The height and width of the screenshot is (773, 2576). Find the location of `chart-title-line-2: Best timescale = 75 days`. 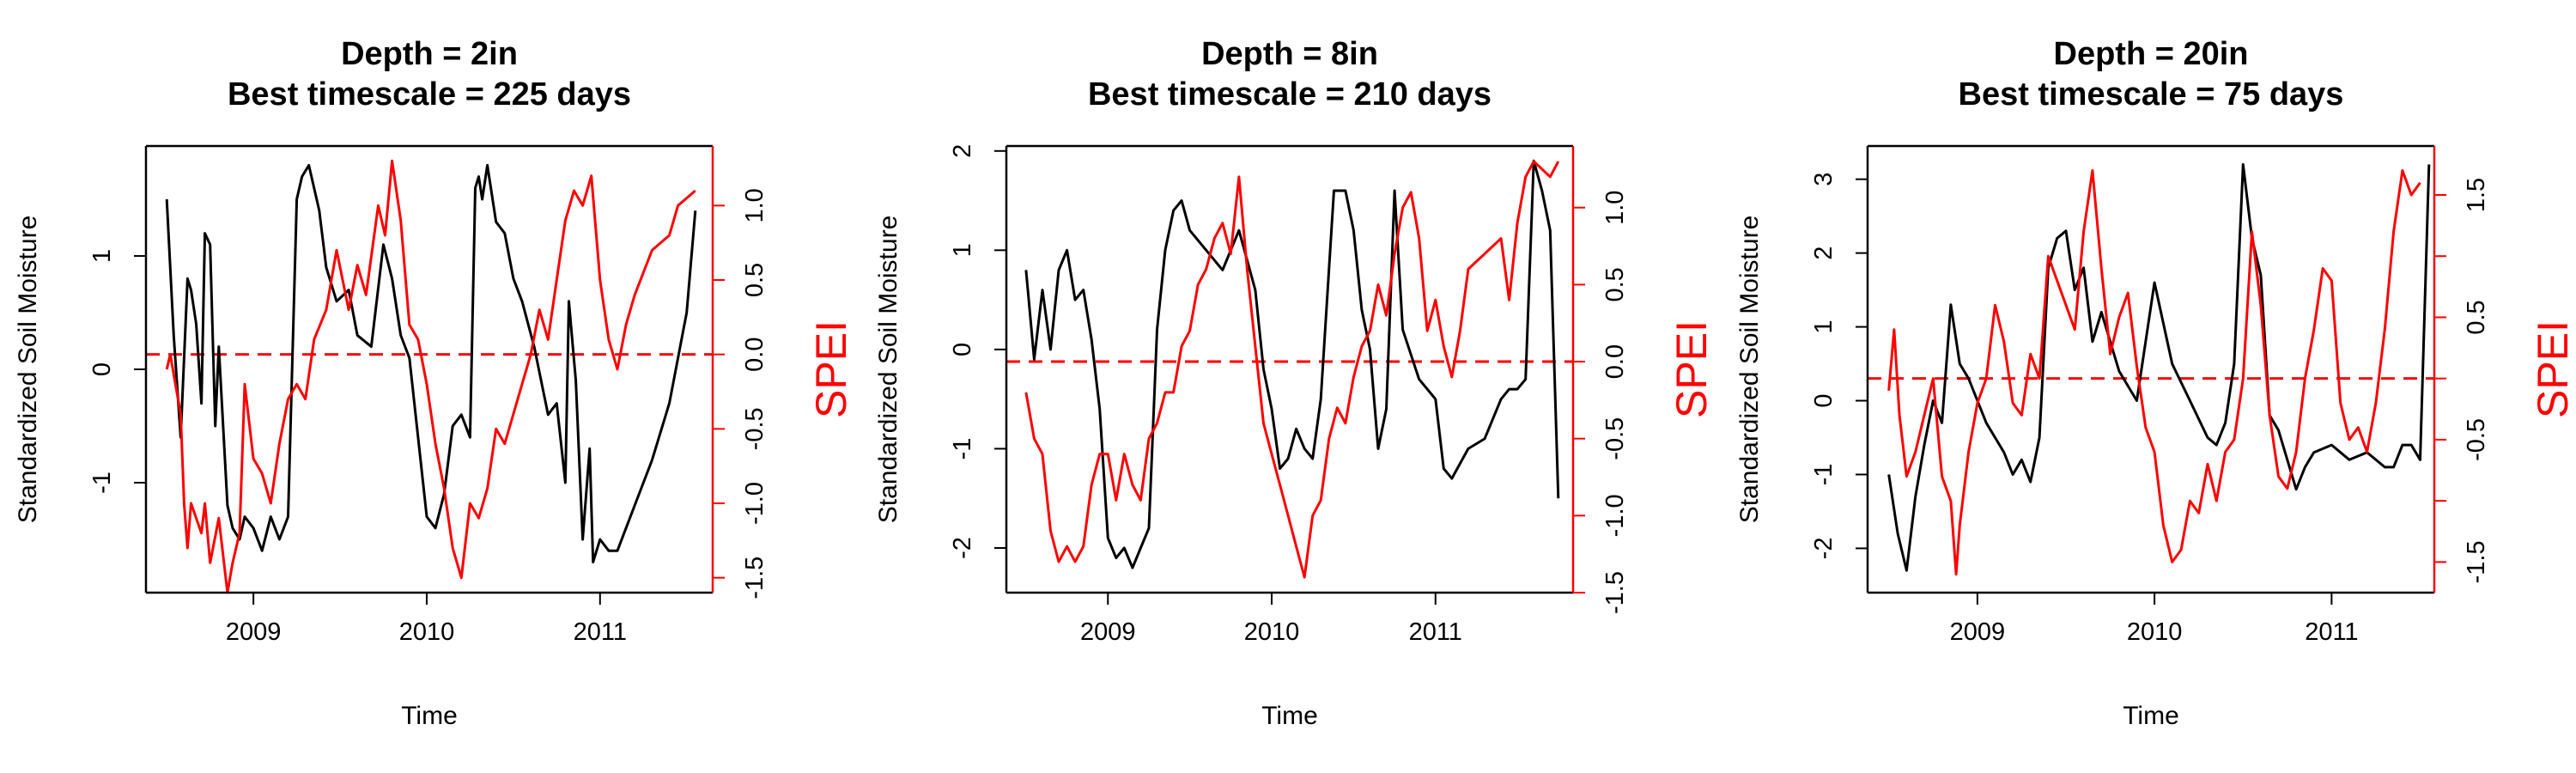

chart-title-line-2: Best timescale = 75 days is located at coordinates (2151, 95).